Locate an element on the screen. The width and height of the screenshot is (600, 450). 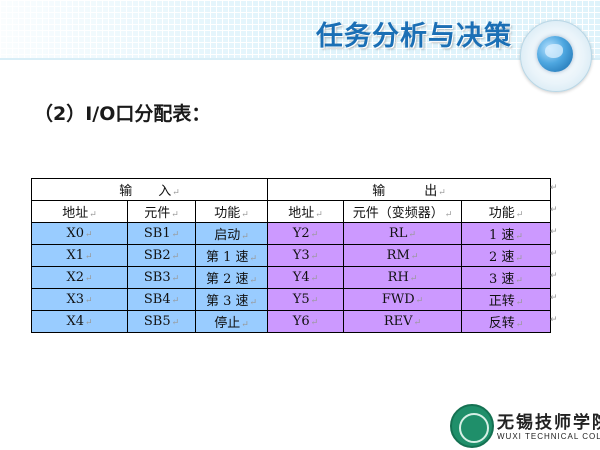
table-cell: SB1↵ is located at coordinates (161, 233).